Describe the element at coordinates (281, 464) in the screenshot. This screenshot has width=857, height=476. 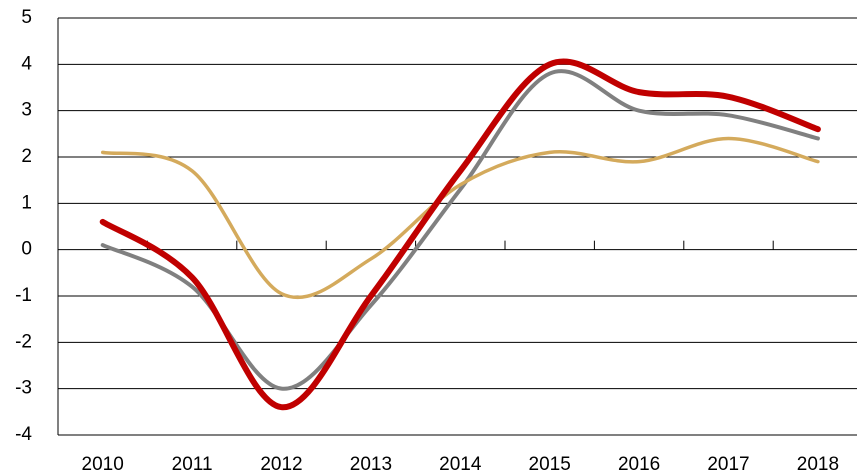
I see `x-tick-label: 2012` at that location.